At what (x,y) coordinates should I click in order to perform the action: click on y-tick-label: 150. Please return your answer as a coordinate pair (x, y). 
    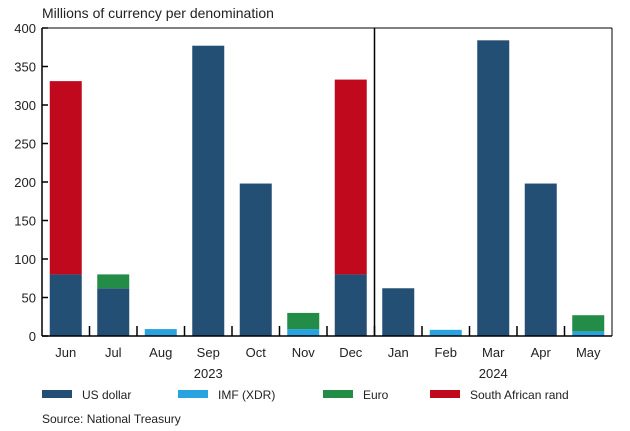
    Looking at the image, I should click on (25, 221).